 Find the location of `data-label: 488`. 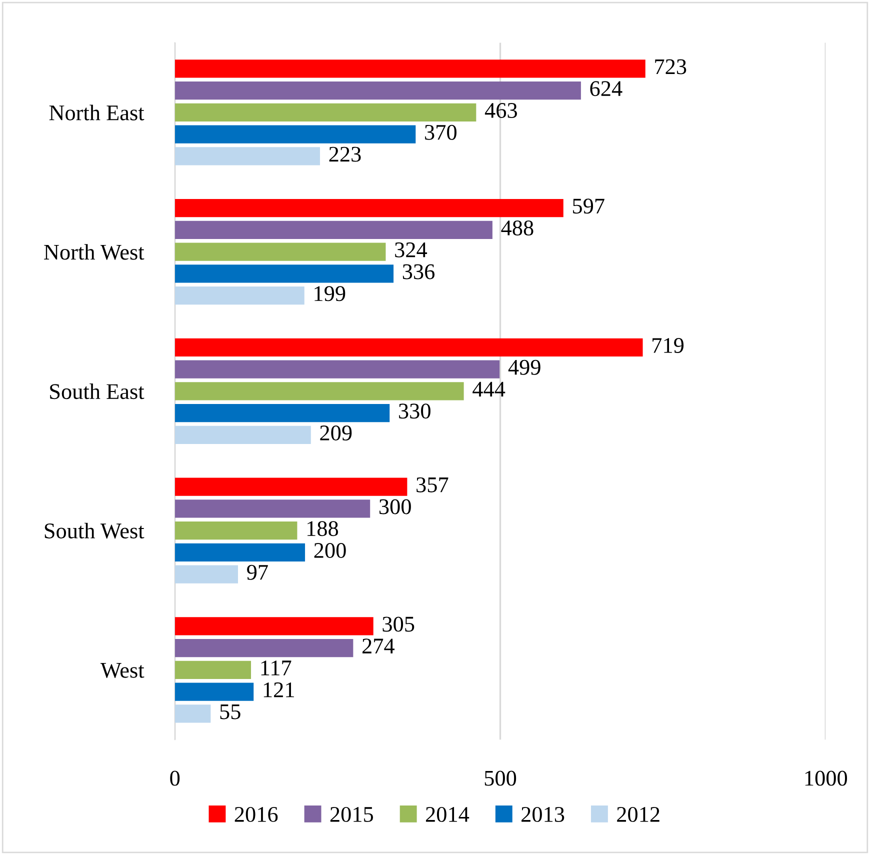

data-label: 488 is located at coordinates (517, 228).